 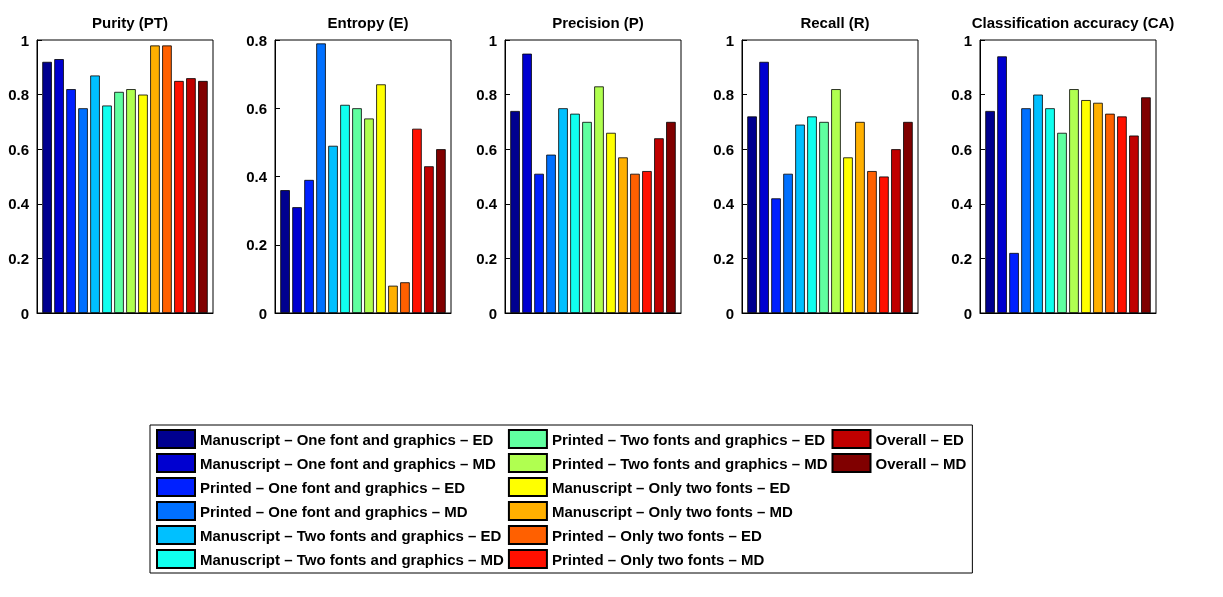 I want to click on legend-label: Manuscript – One font and graphics – MD, so click(x=348, y=463).